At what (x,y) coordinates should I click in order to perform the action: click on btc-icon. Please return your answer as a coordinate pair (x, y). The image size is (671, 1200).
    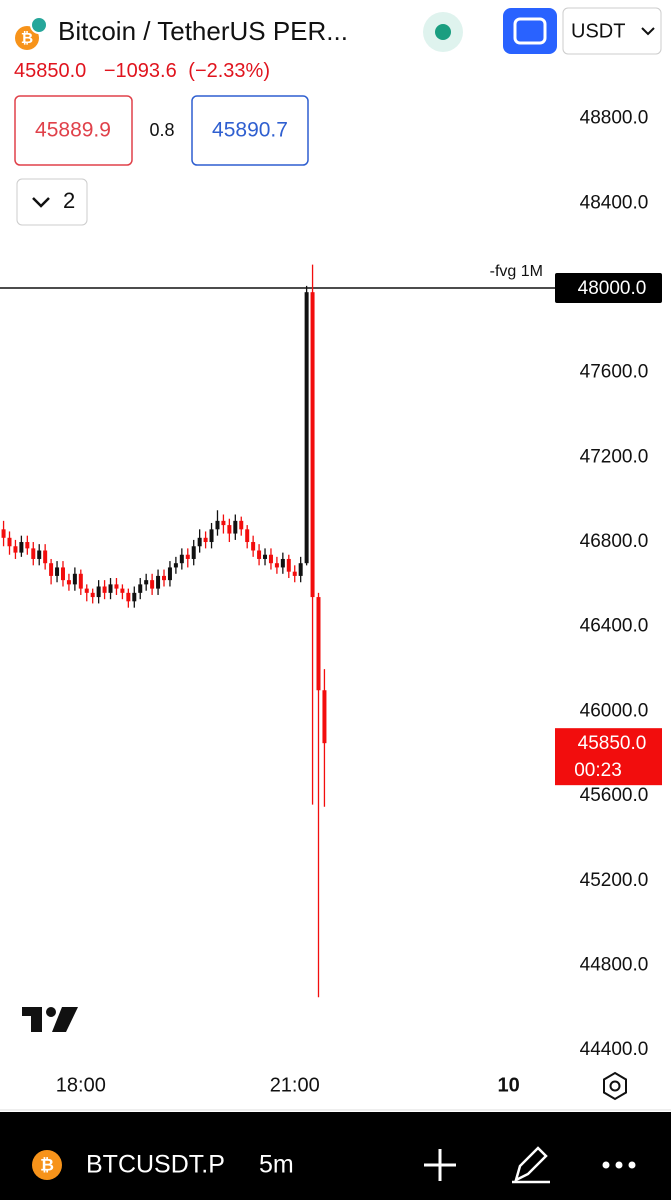
    Looking at the image, I should click on (27, 38).